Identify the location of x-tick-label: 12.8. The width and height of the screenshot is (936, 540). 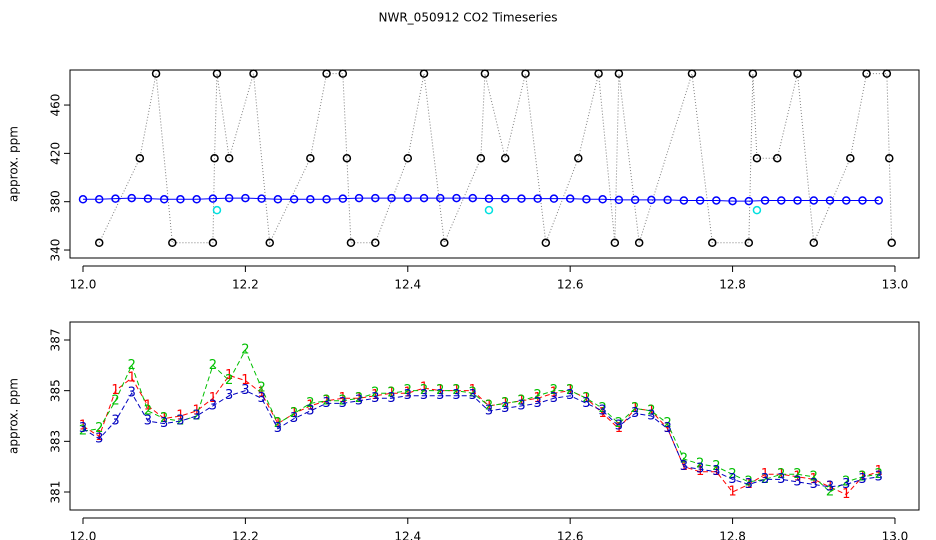
(732, 535).